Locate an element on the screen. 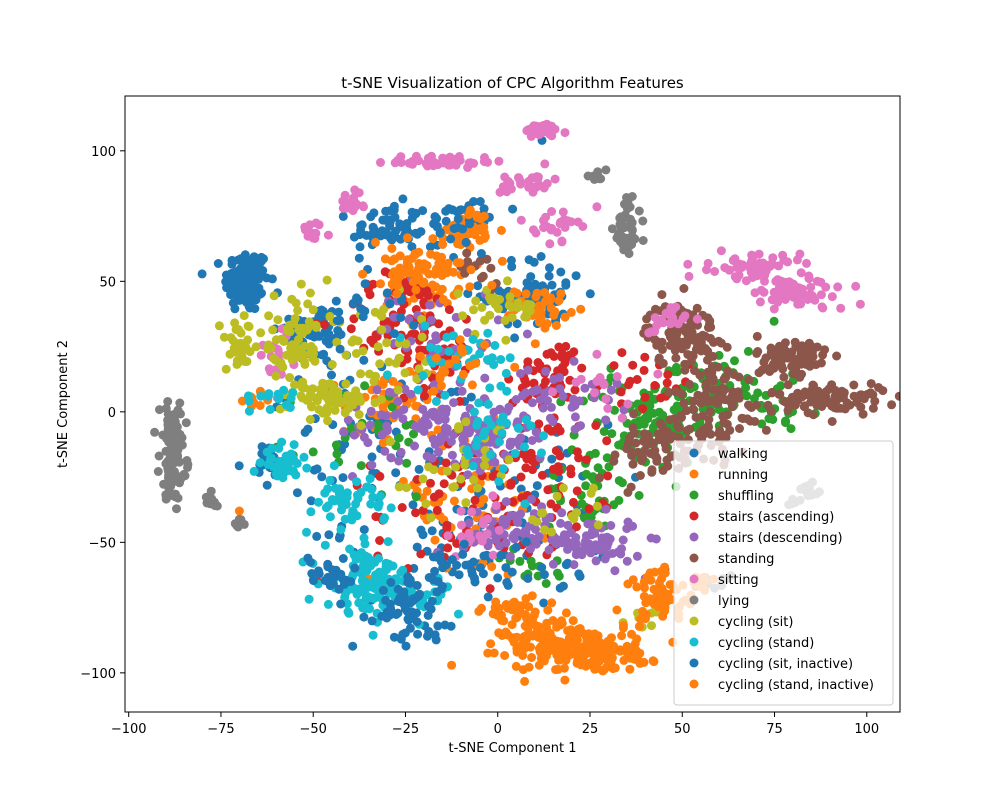 Image resolution: width=1000 pixels, height=800 pixels. legend-label: walking is located at coordinates (743, 454).